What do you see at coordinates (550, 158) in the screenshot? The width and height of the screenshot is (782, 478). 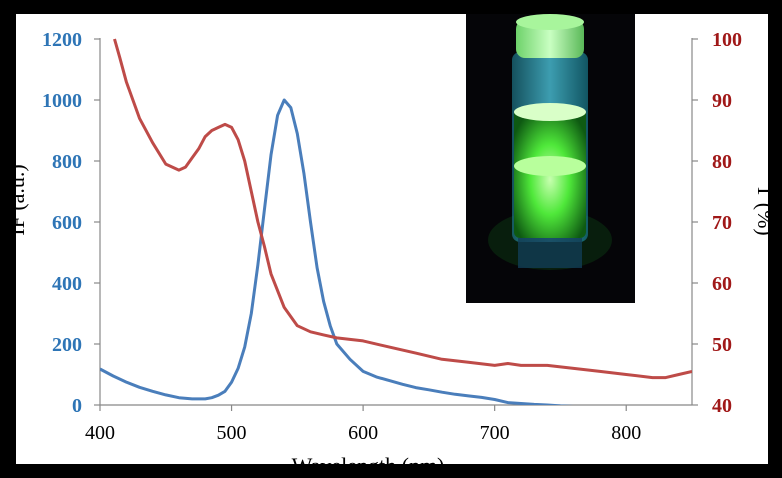 I see `inset-vial-photo` at bounding box center [550, 158].